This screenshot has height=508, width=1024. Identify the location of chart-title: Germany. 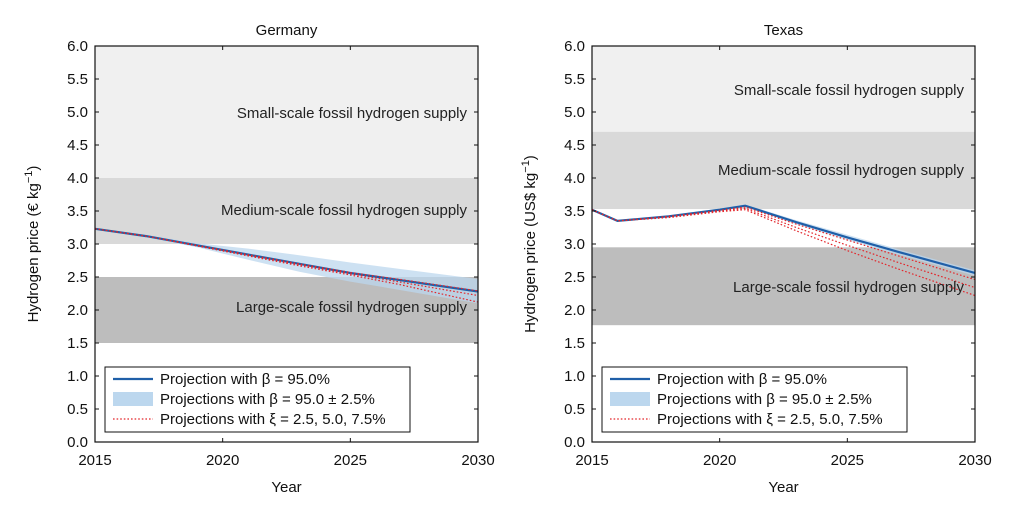
(287, 30).